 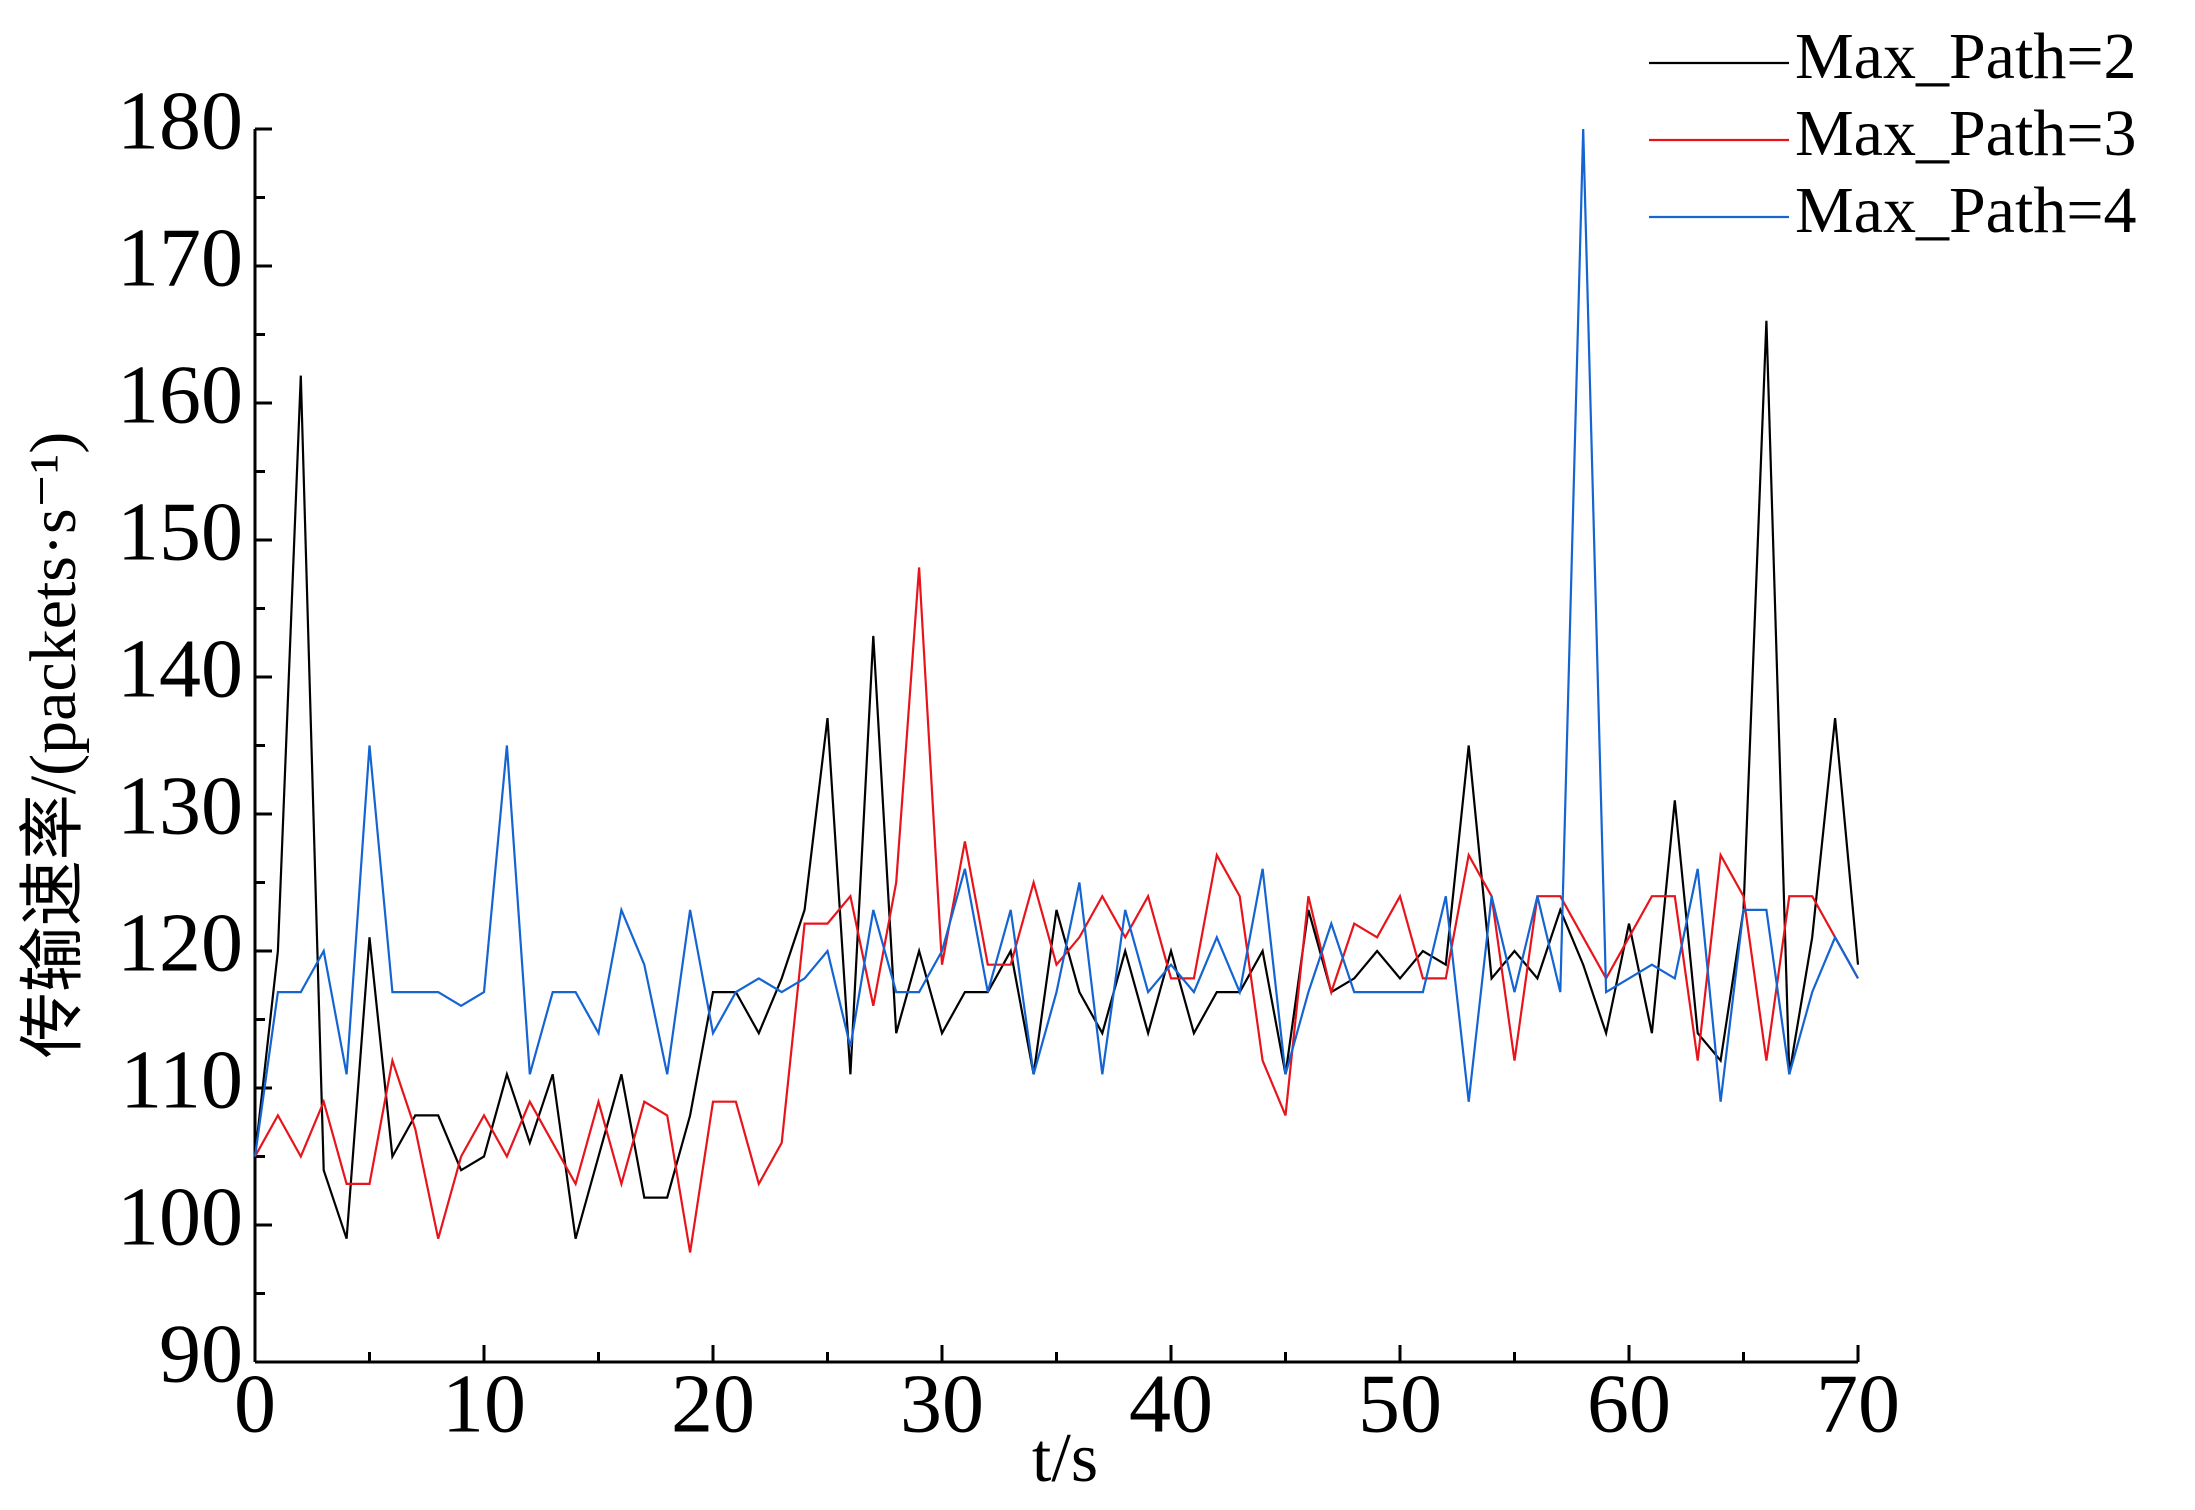 I want to click on y-tick-label: 170, so click(x=180, y=257).